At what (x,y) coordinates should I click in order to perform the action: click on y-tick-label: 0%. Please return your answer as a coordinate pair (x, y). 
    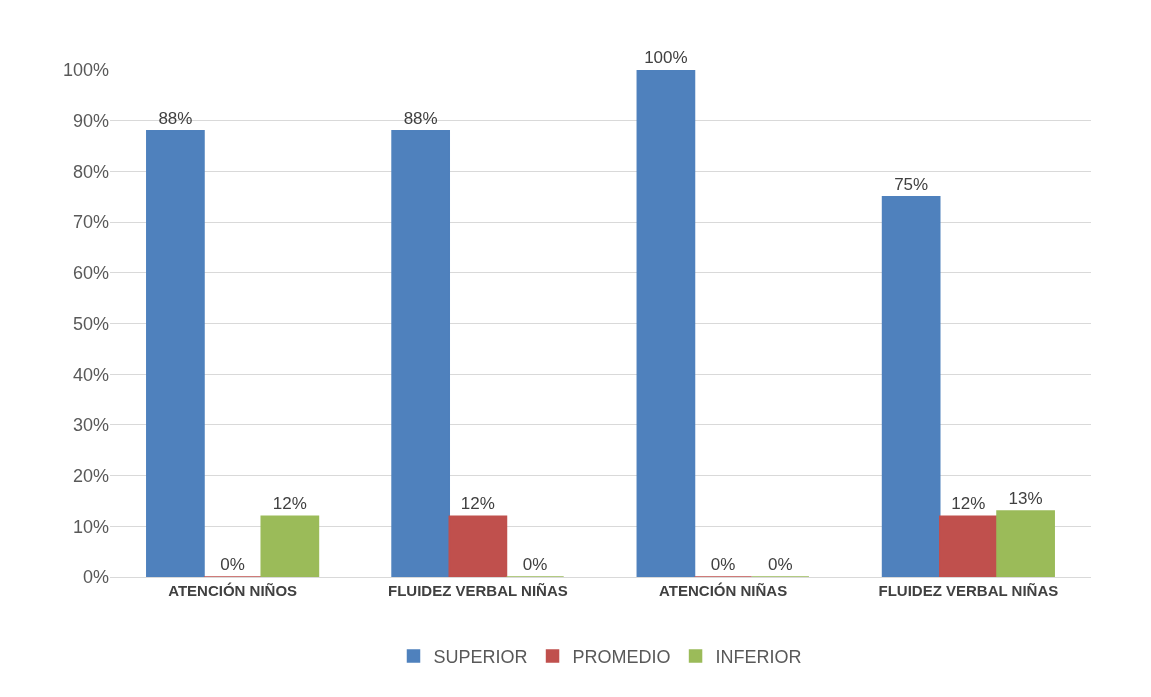
    Looking at the image, I should click on (95, 577).